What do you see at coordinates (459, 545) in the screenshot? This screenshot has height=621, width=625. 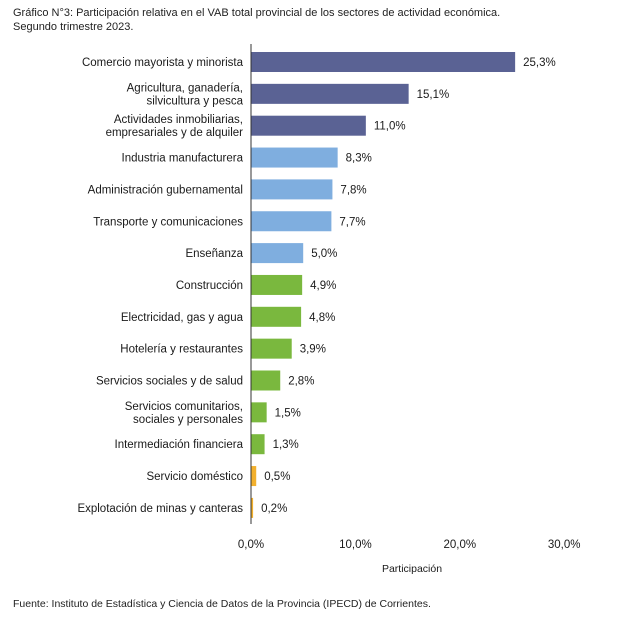 I see `x-tick-label: 20,0%` at bounding box center [459, 545].